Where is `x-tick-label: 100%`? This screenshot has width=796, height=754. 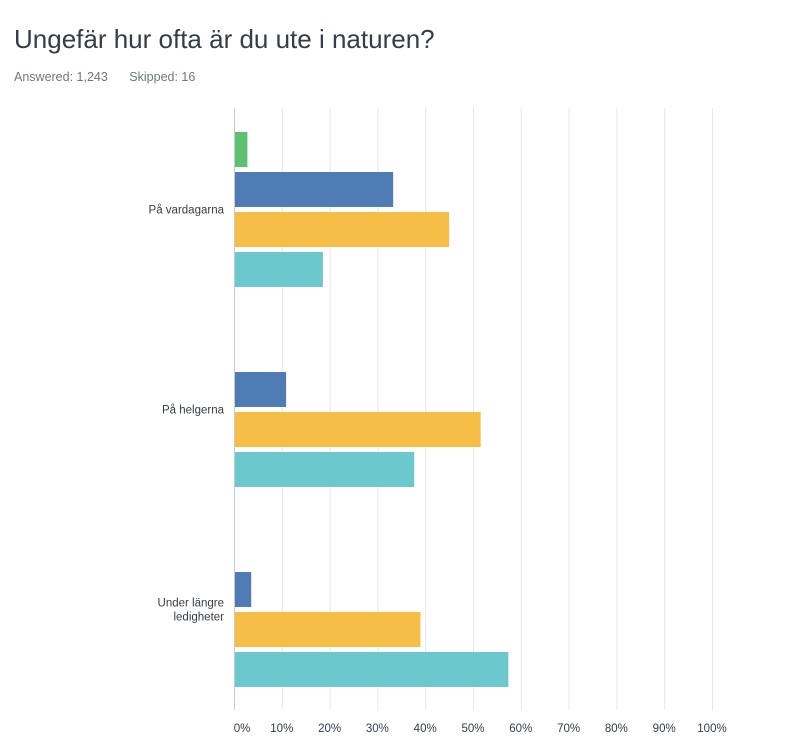
x-tick-label: 100% is located at coordinates (711, 729).